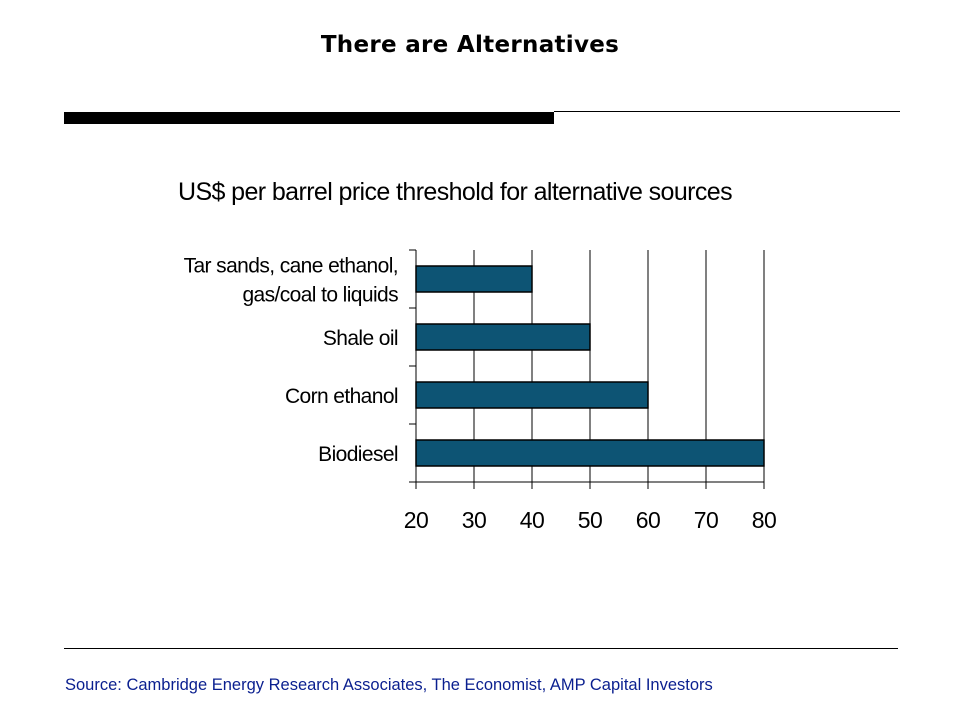  Describe the element at coordinates (341, 396) in the screenshot. I see `category-label: Corn ethanol` at that location.